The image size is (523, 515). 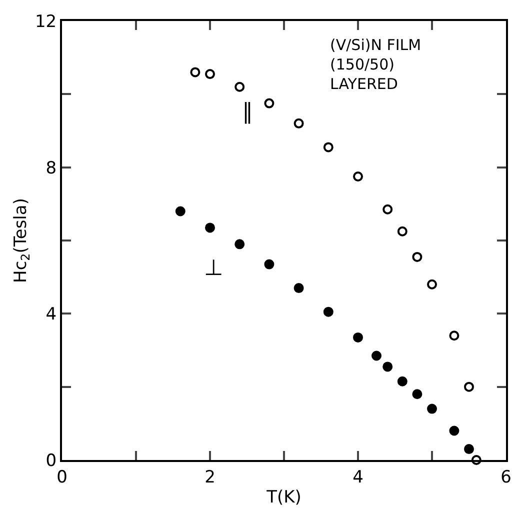 I want to click on y-tick-label: 4, so click(x=51, y=314).